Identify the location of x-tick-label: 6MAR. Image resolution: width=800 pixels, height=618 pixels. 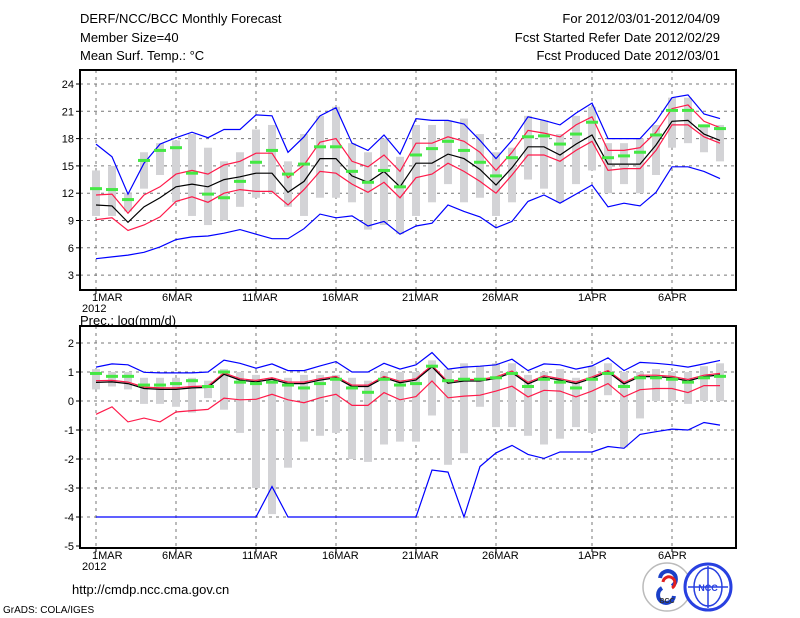
(177, 556).